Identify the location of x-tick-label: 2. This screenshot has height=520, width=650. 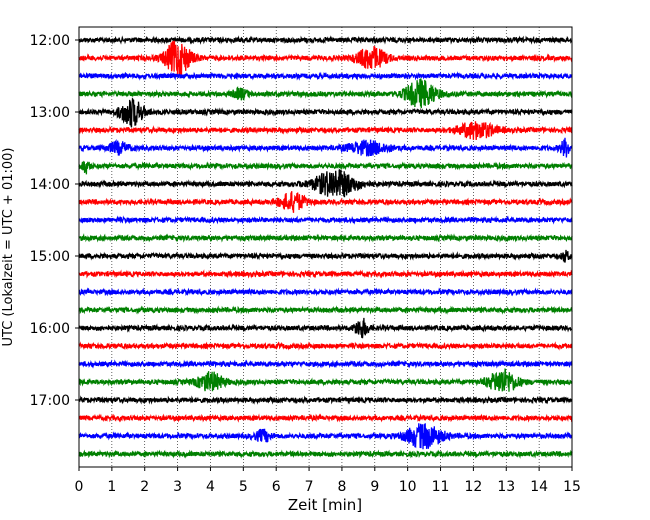
(144, 487).